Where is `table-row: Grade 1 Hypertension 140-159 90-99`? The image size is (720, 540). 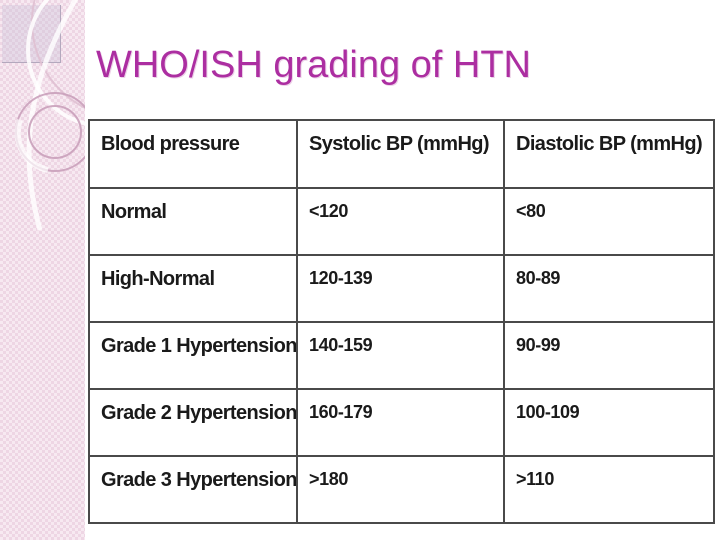
table-row: Grade 1 Hypertension 140-159 90-99 is located at coordinates (401, 355).